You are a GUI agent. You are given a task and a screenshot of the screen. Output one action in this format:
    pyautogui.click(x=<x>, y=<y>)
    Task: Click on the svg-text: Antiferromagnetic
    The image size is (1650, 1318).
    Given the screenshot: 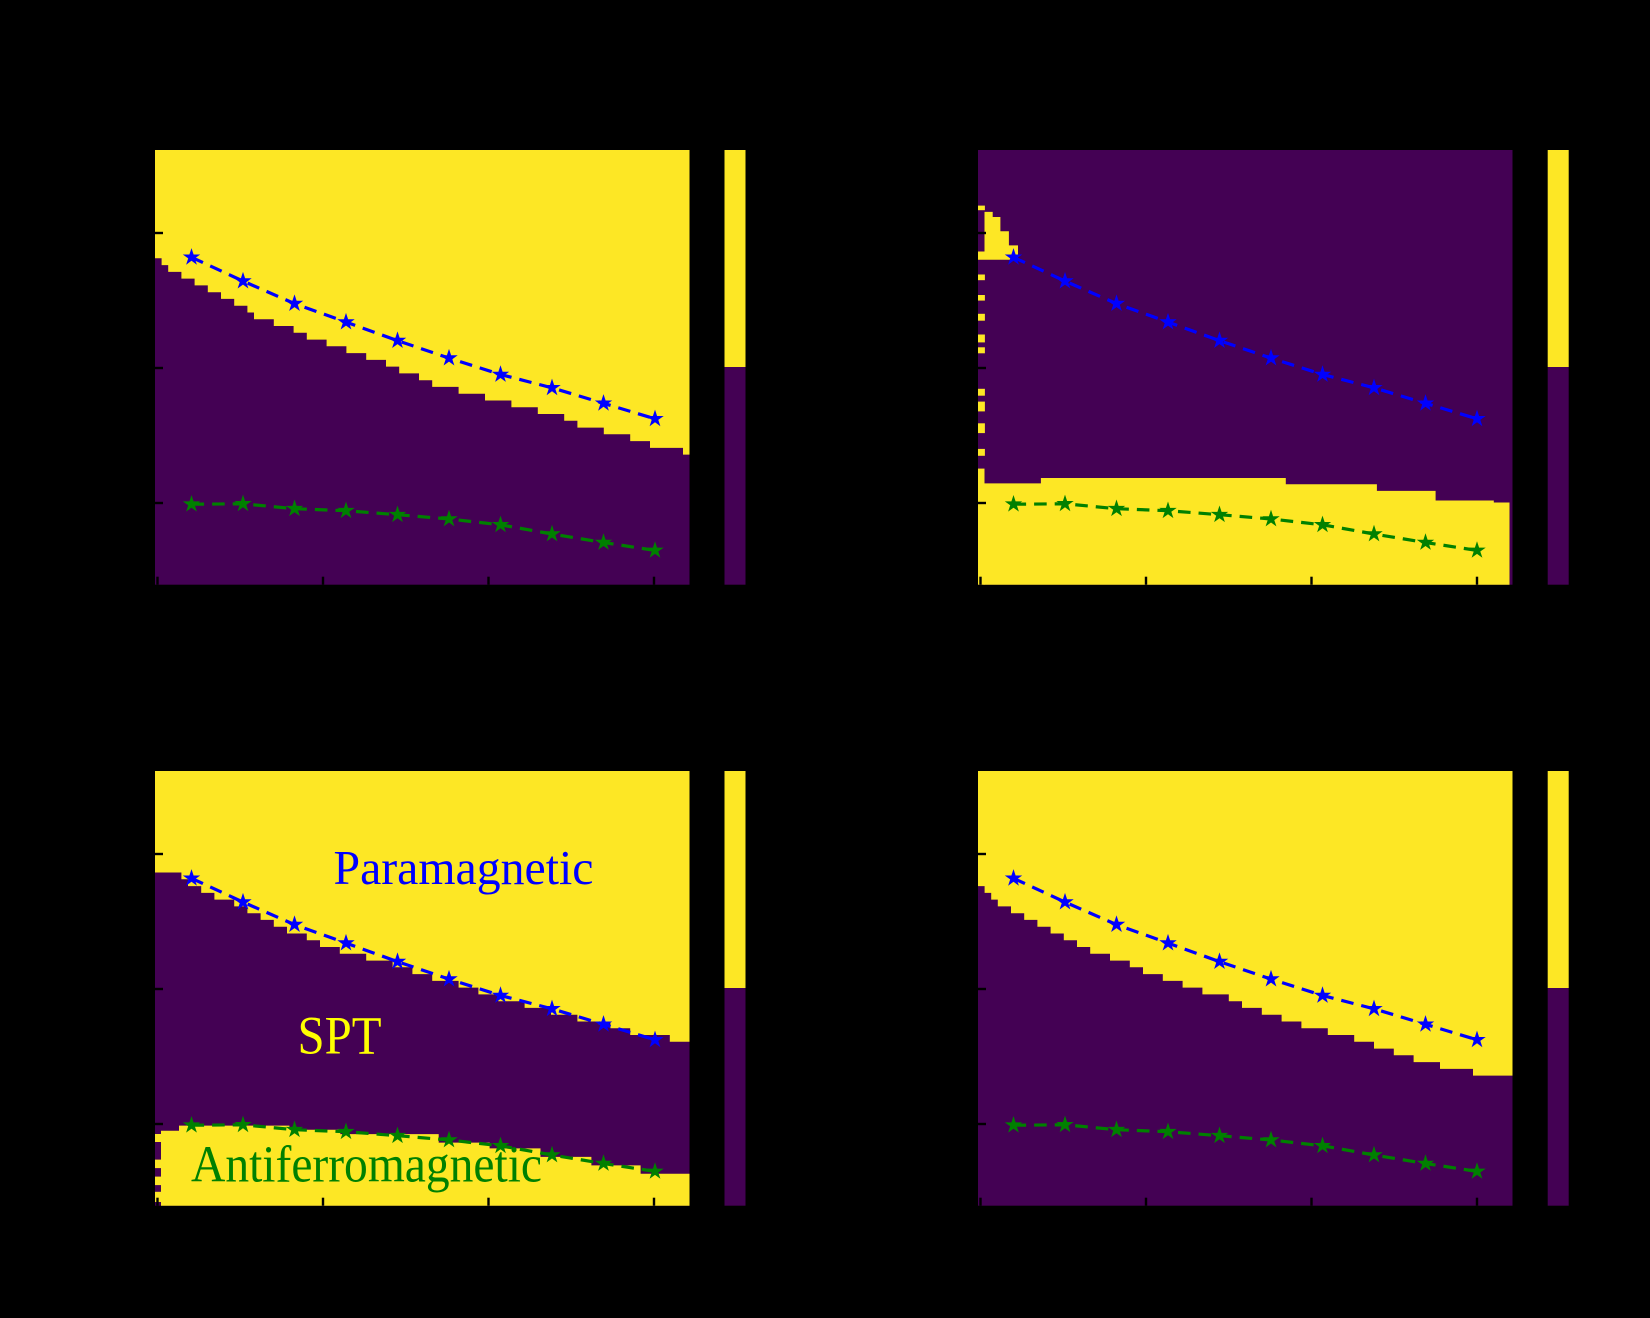 What is the action you would take?
    pyautogui.click(x=366, y=1165)
    